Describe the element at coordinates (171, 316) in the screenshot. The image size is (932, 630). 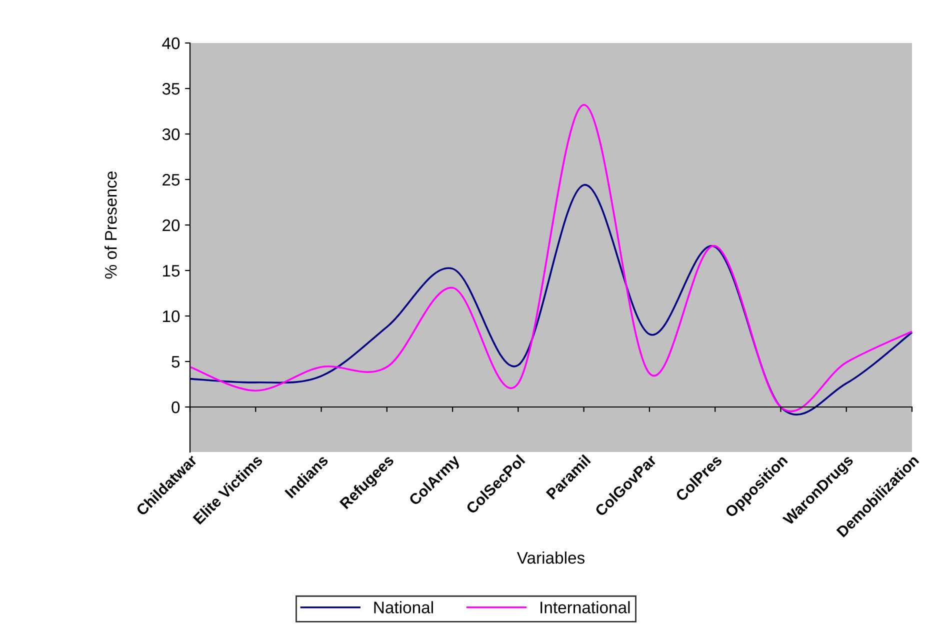
I see `y-tick-label: 10` at that location.